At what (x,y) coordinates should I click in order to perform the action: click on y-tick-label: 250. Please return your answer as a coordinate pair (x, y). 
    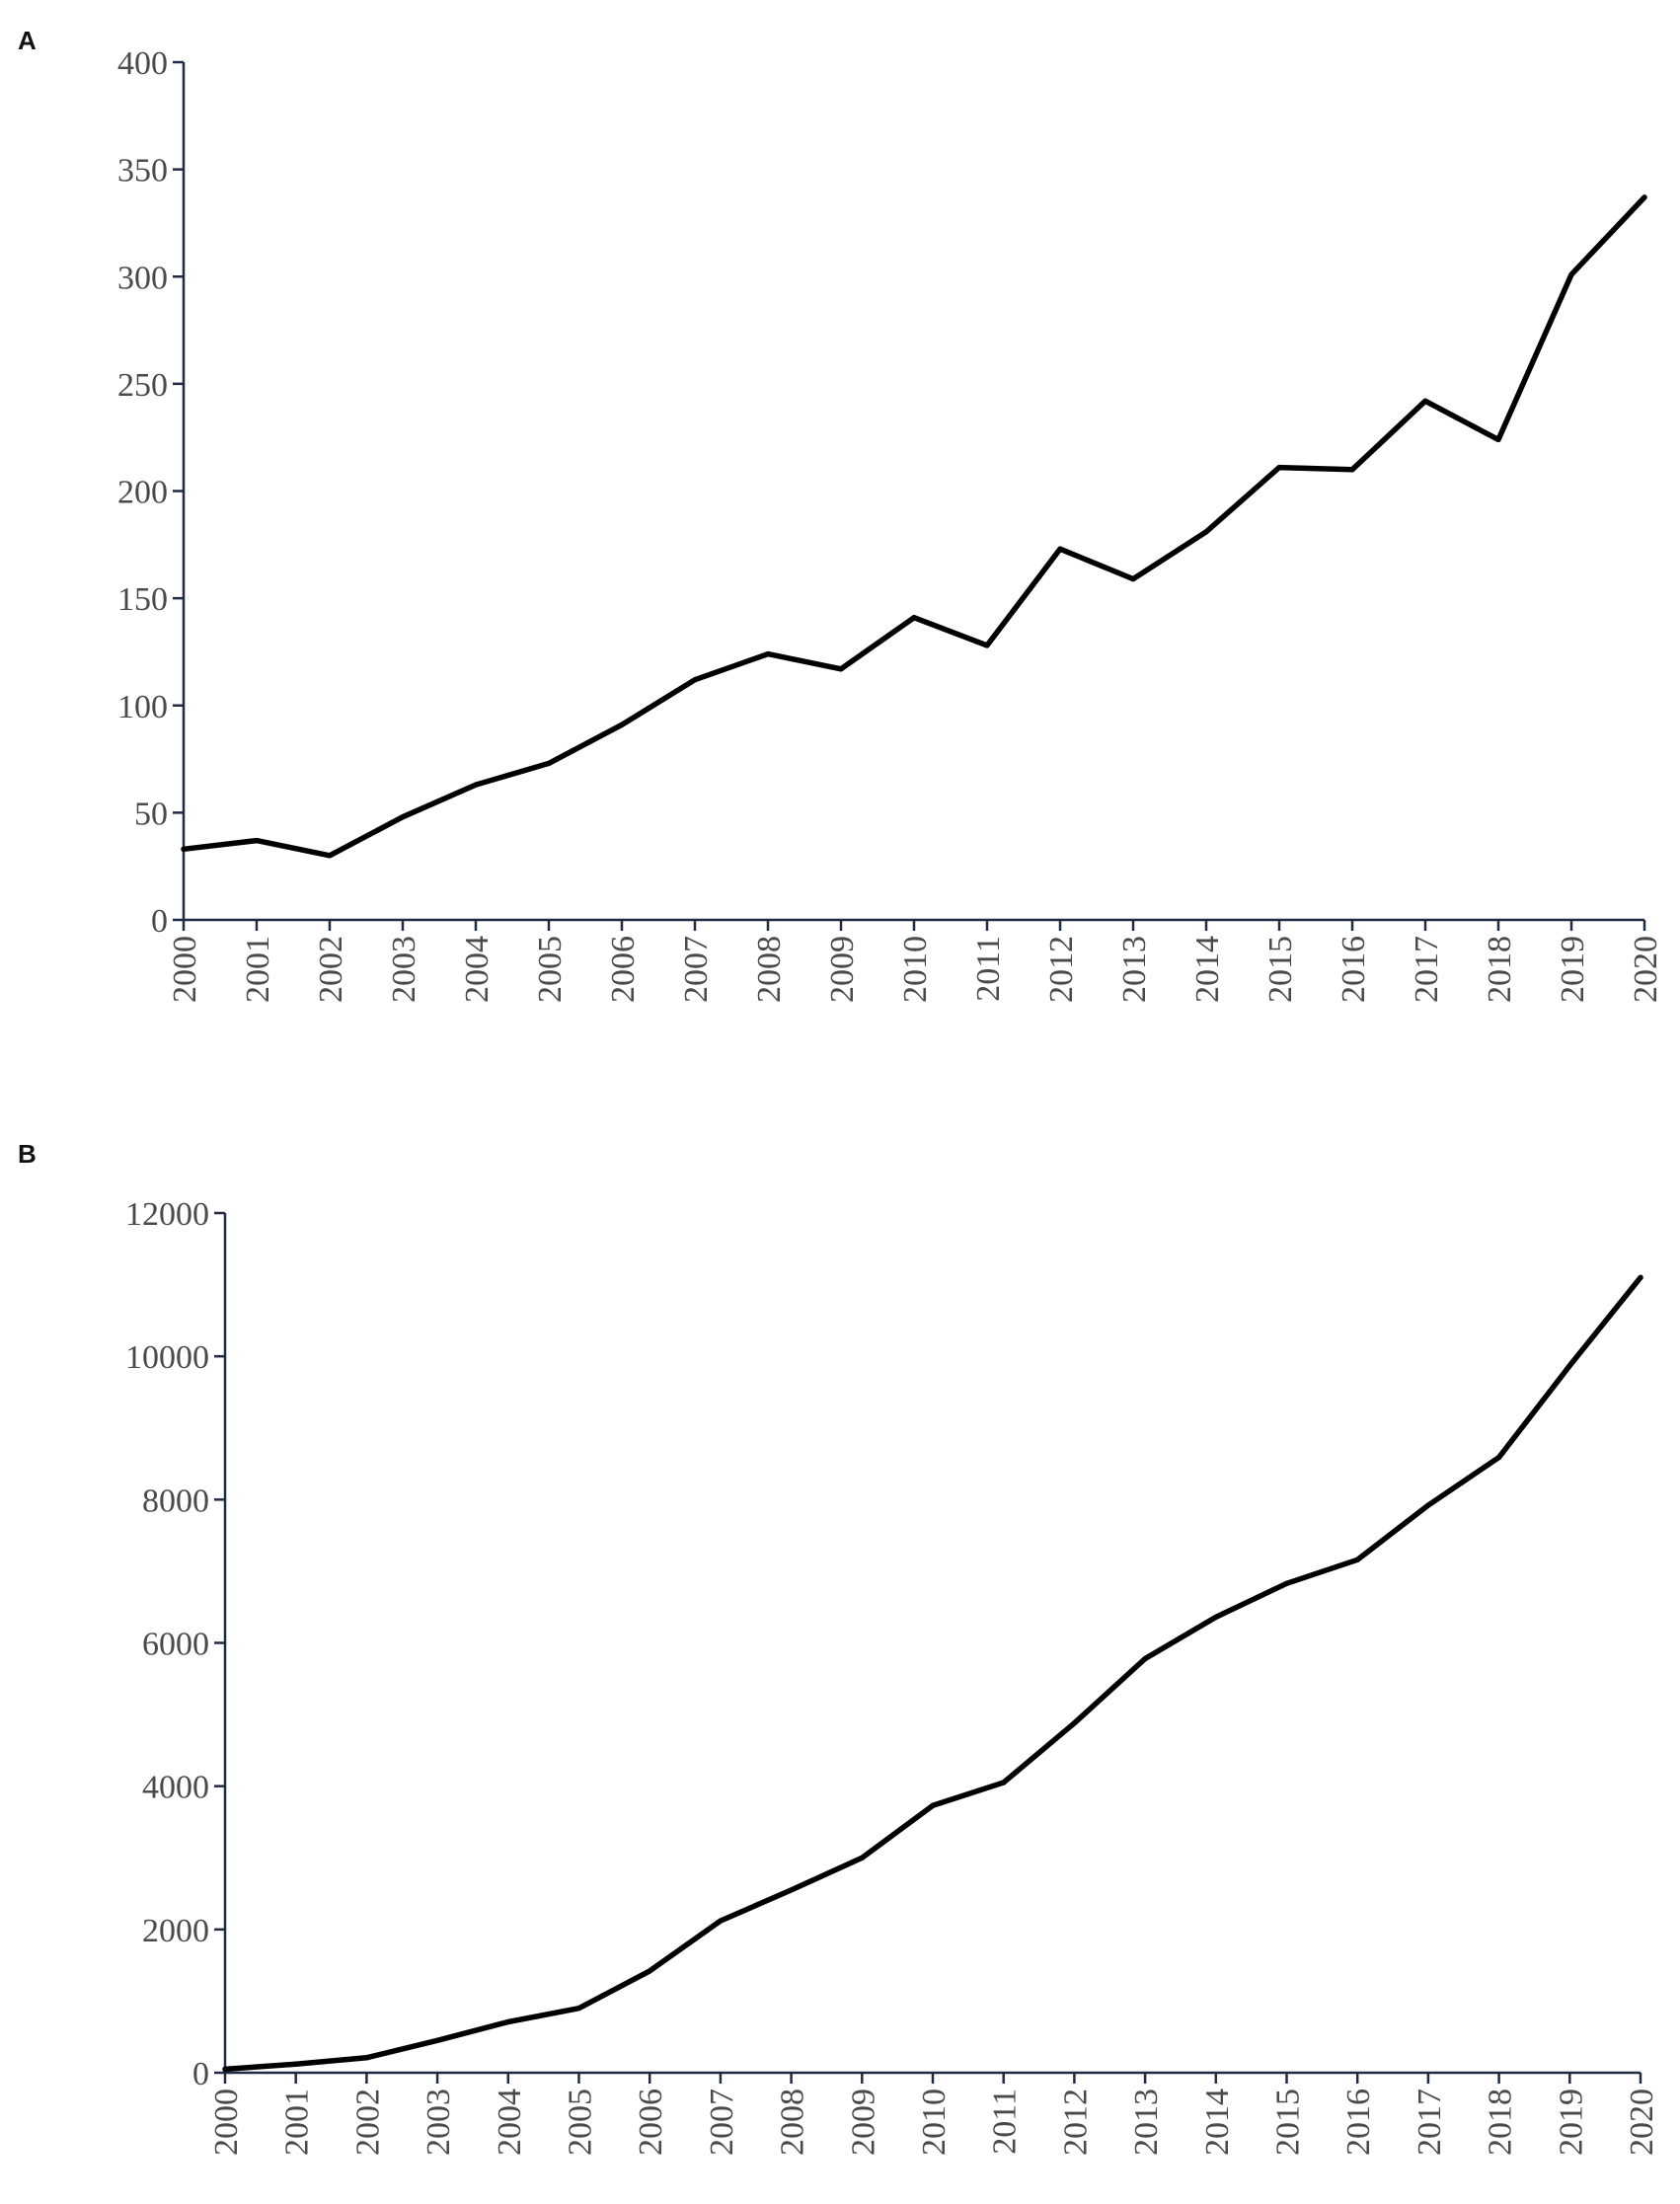
    Looking at the image, I should click on (142, 385).